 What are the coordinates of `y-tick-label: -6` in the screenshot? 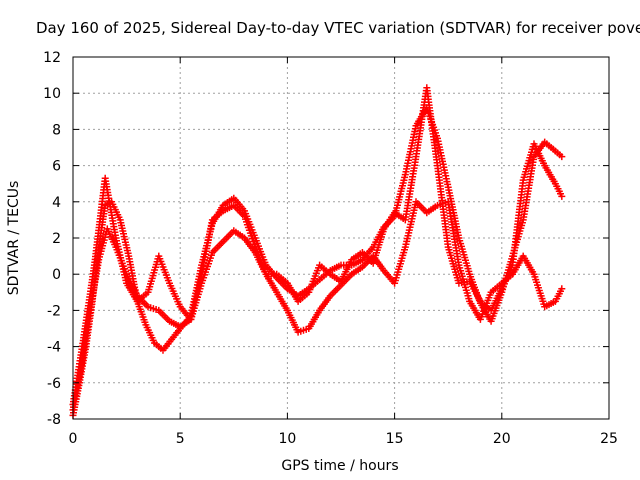 It's located at (54, 384).